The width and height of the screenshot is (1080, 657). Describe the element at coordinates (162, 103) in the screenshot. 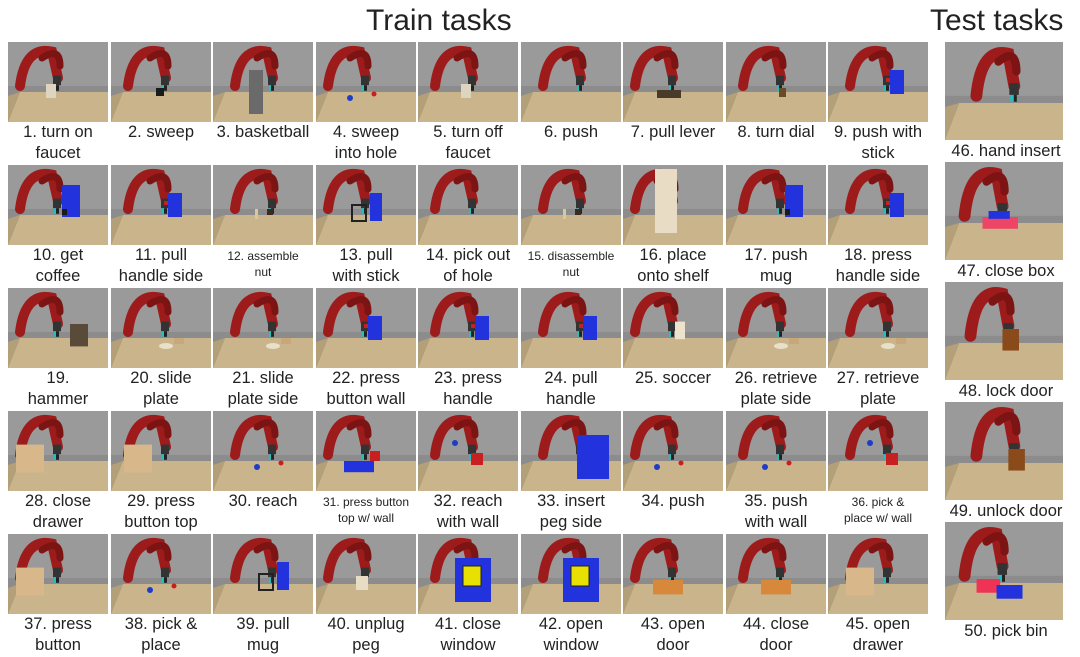

I see `train-task-cell: 2. sweep` at that location.